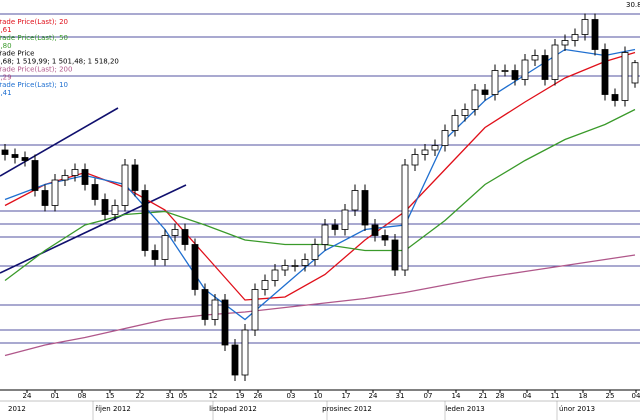  What do you see at coordinates (34, 22) in the screenshot?
I see `legend-name: Trade Price(Last); 20` at bounding box center [34, 22].